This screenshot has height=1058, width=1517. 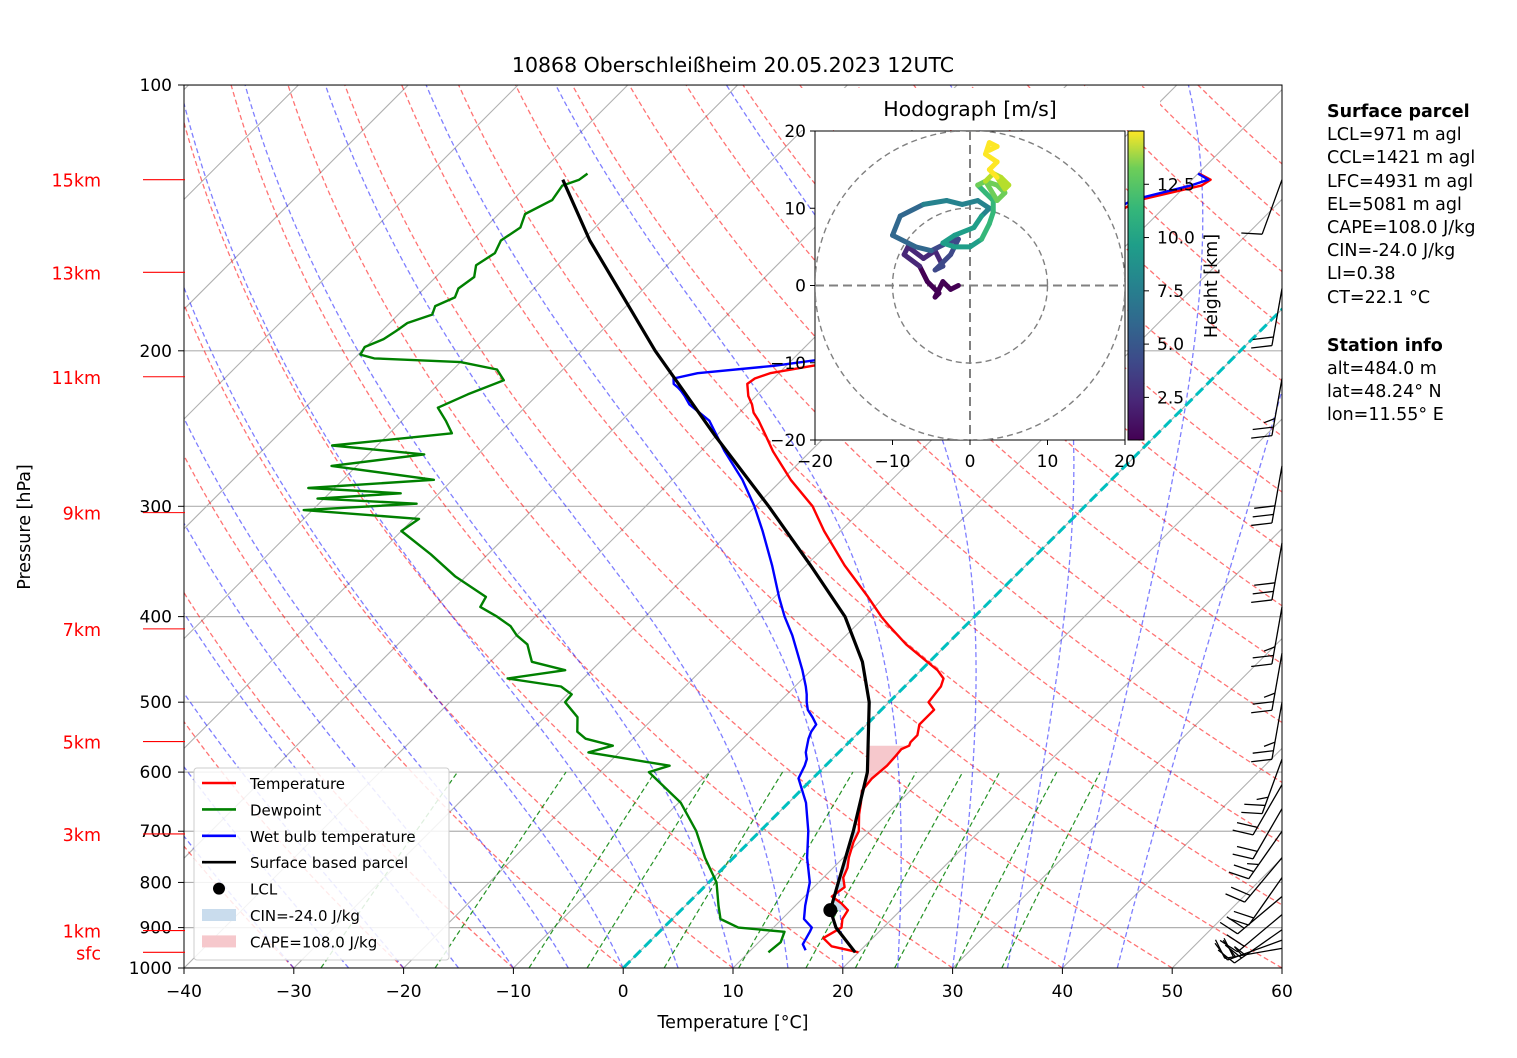 I want to click on legend-label: LCL, so click(x=264, y=890).